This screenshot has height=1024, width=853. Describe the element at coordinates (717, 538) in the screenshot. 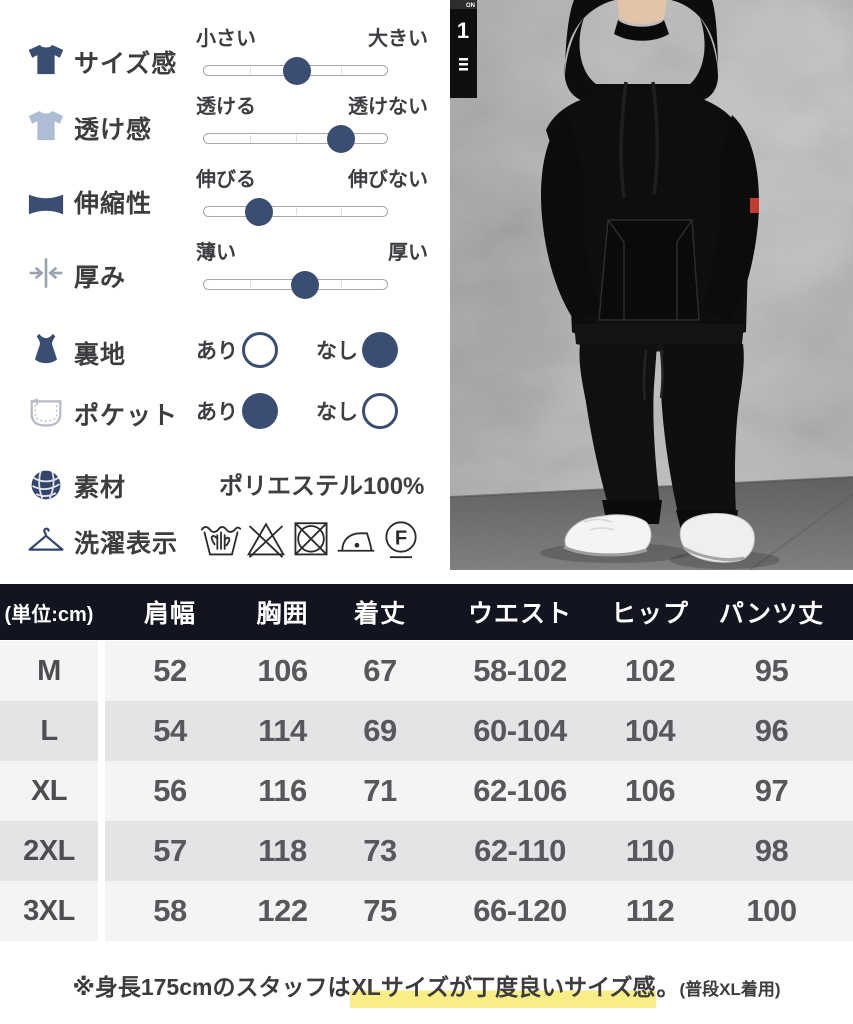

I see `right-sneaker` at that location.